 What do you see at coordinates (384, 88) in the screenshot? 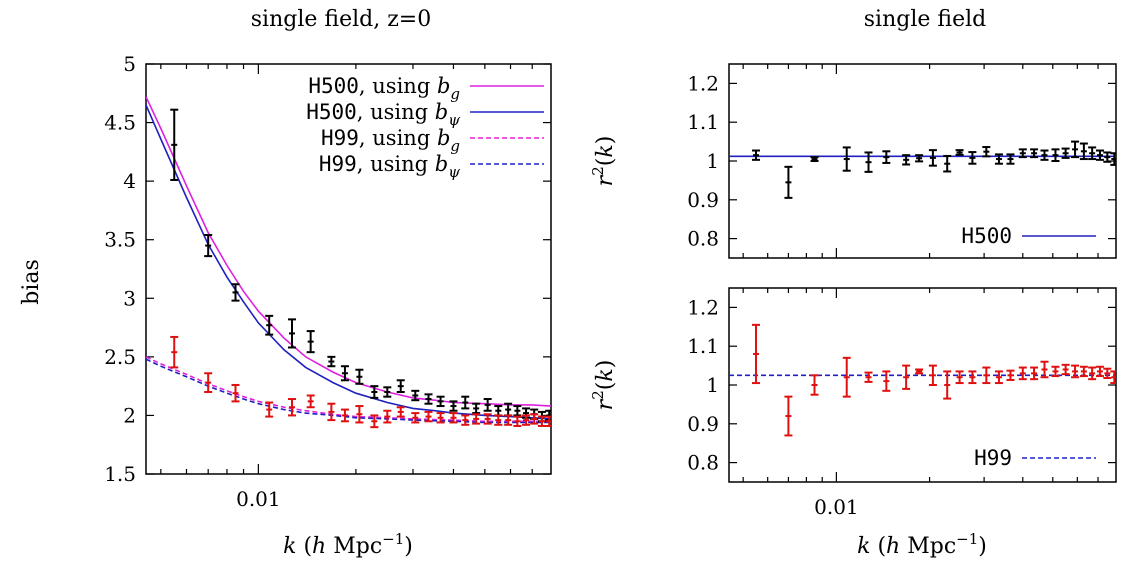
I see `legend-entry: H500, using bg` at bounding box center [384, 88].